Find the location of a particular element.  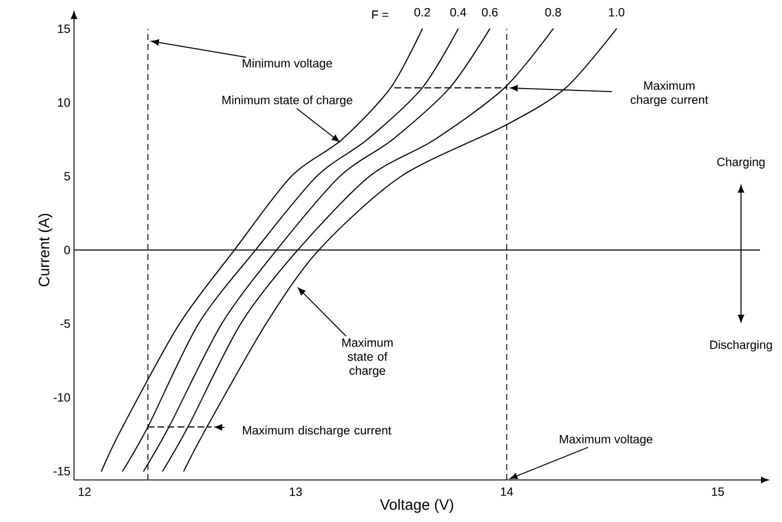

x-tick-label: 12 is located at coordinates (84, 492).